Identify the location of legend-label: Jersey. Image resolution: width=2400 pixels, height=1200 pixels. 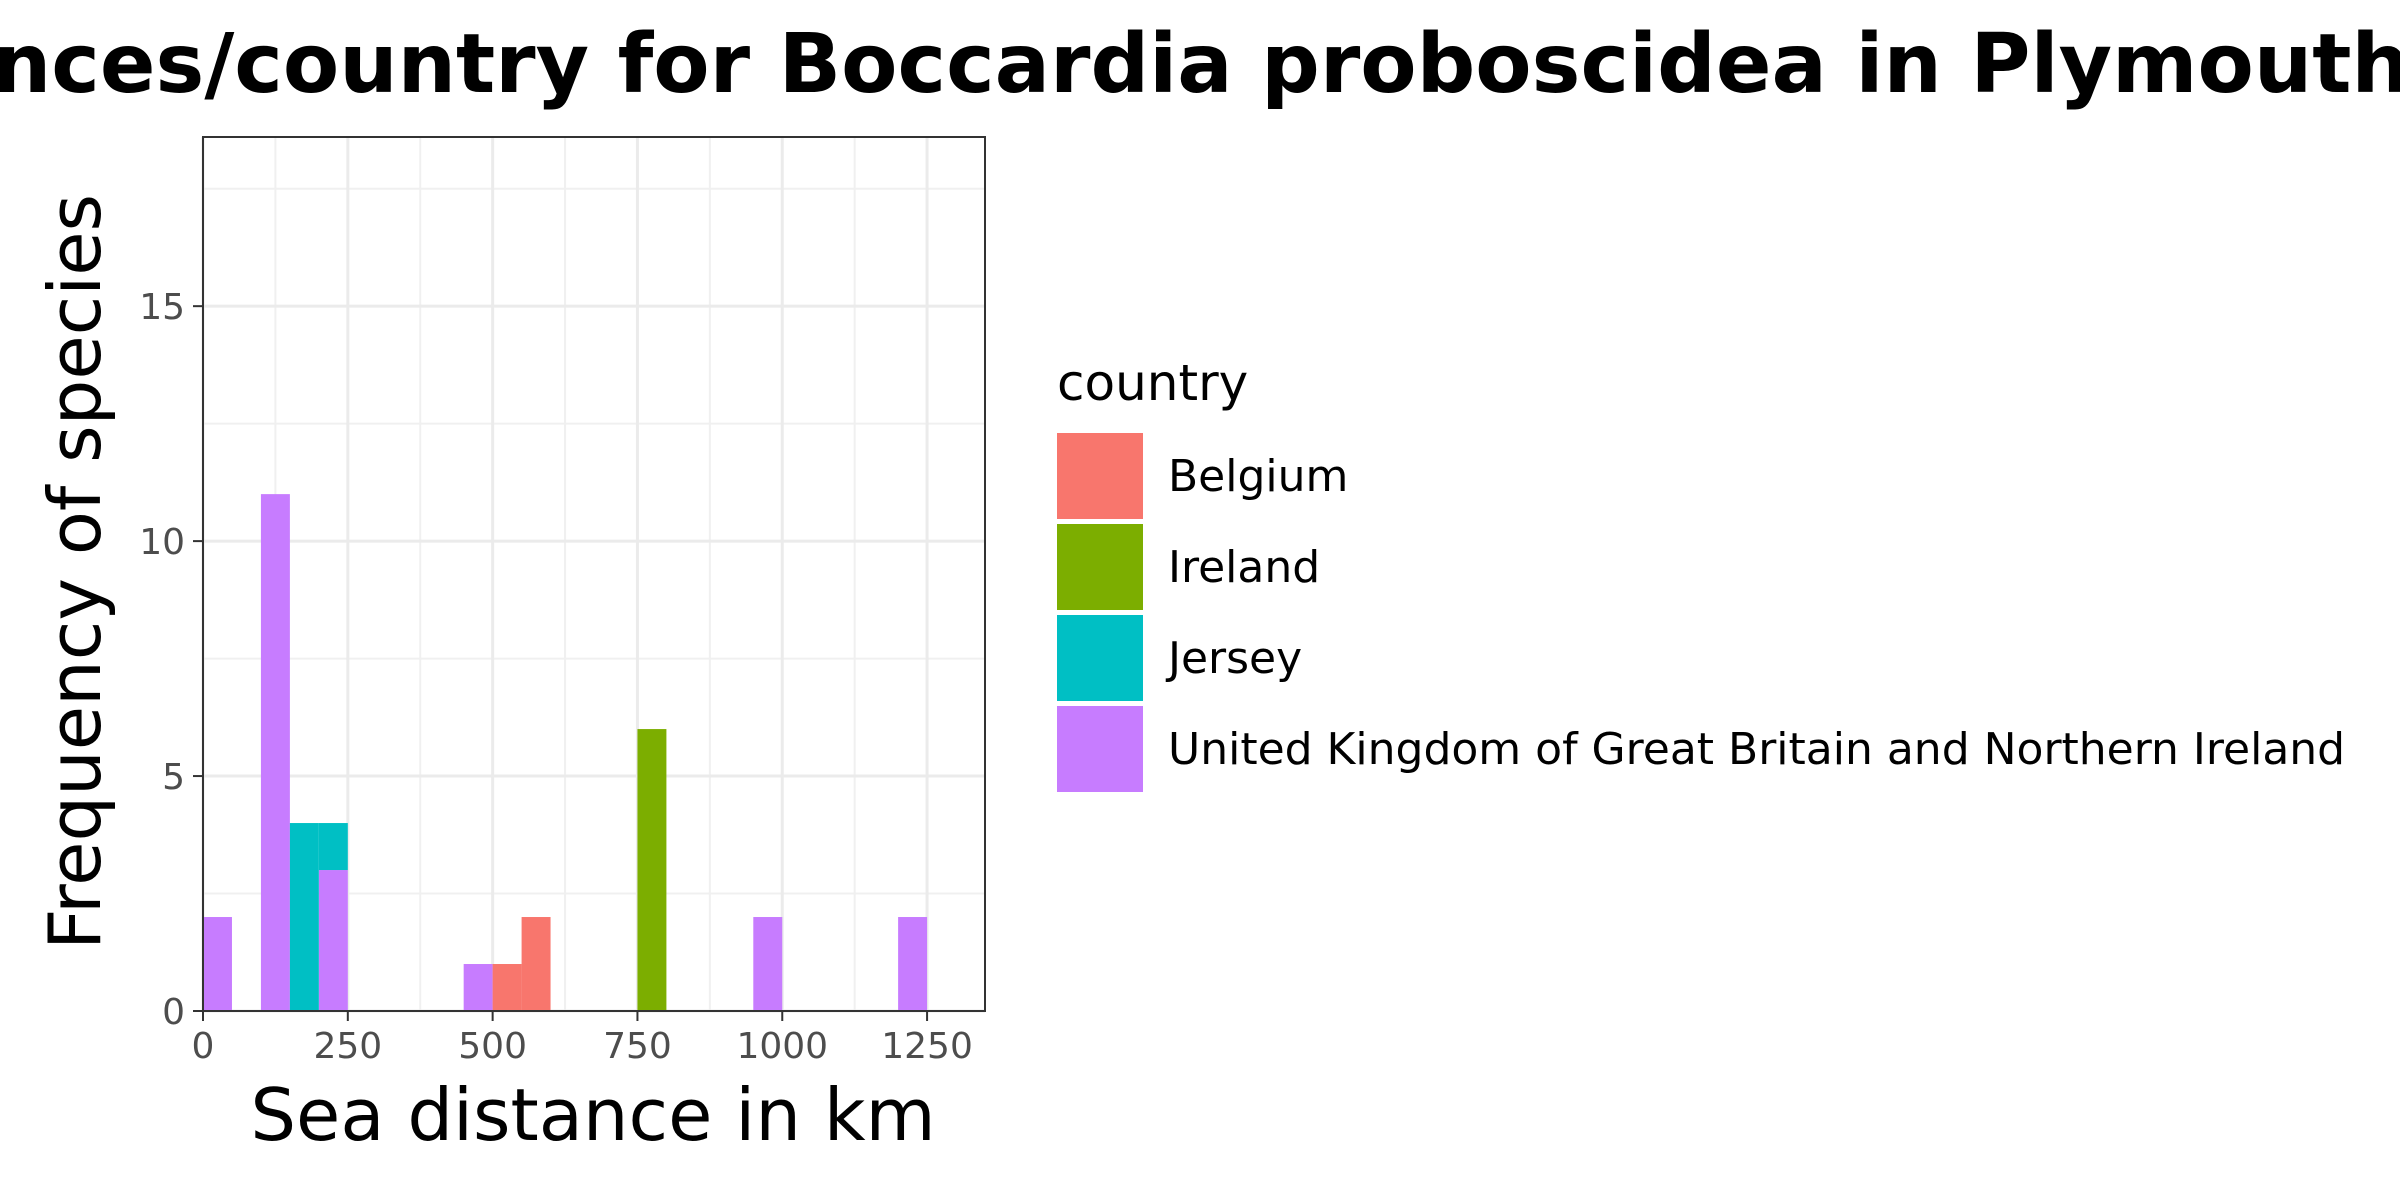
(1233, 658).